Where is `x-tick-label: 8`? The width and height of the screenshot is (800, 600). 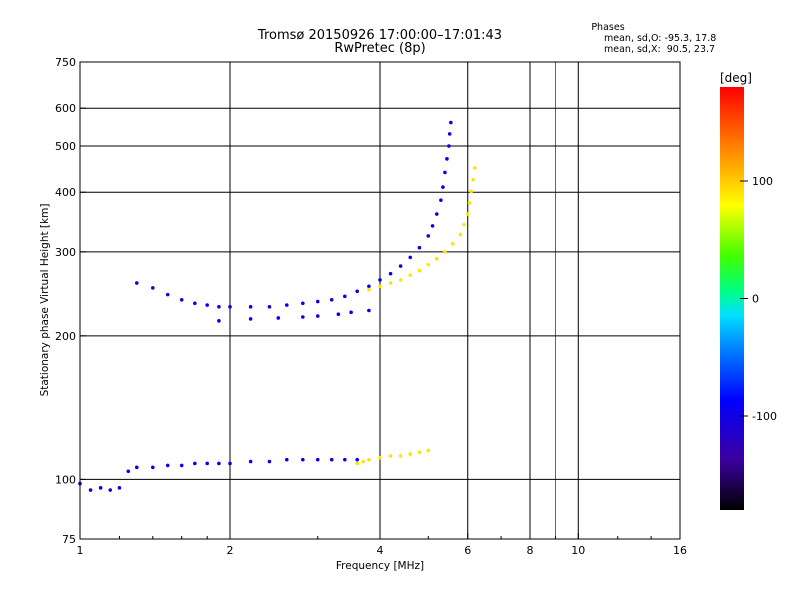 x-tick-label: 8 is located at coordinates (530, 550).